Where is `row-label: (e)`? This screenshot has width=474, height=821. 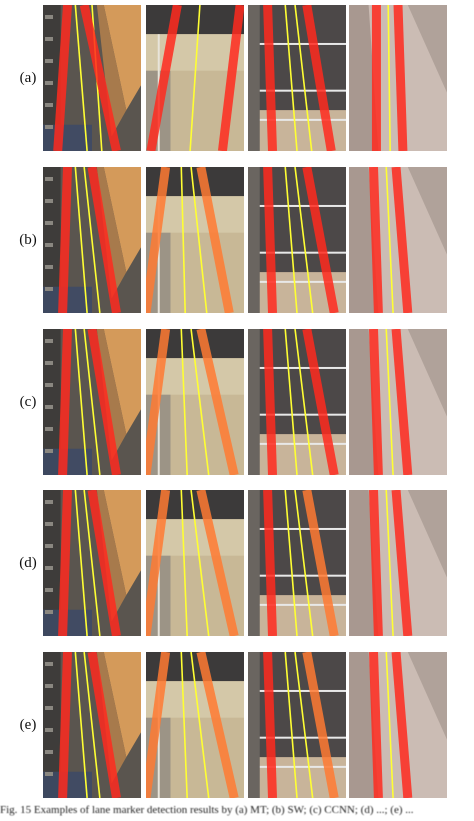 row-label: (e) is located at coordinates (28, 725).